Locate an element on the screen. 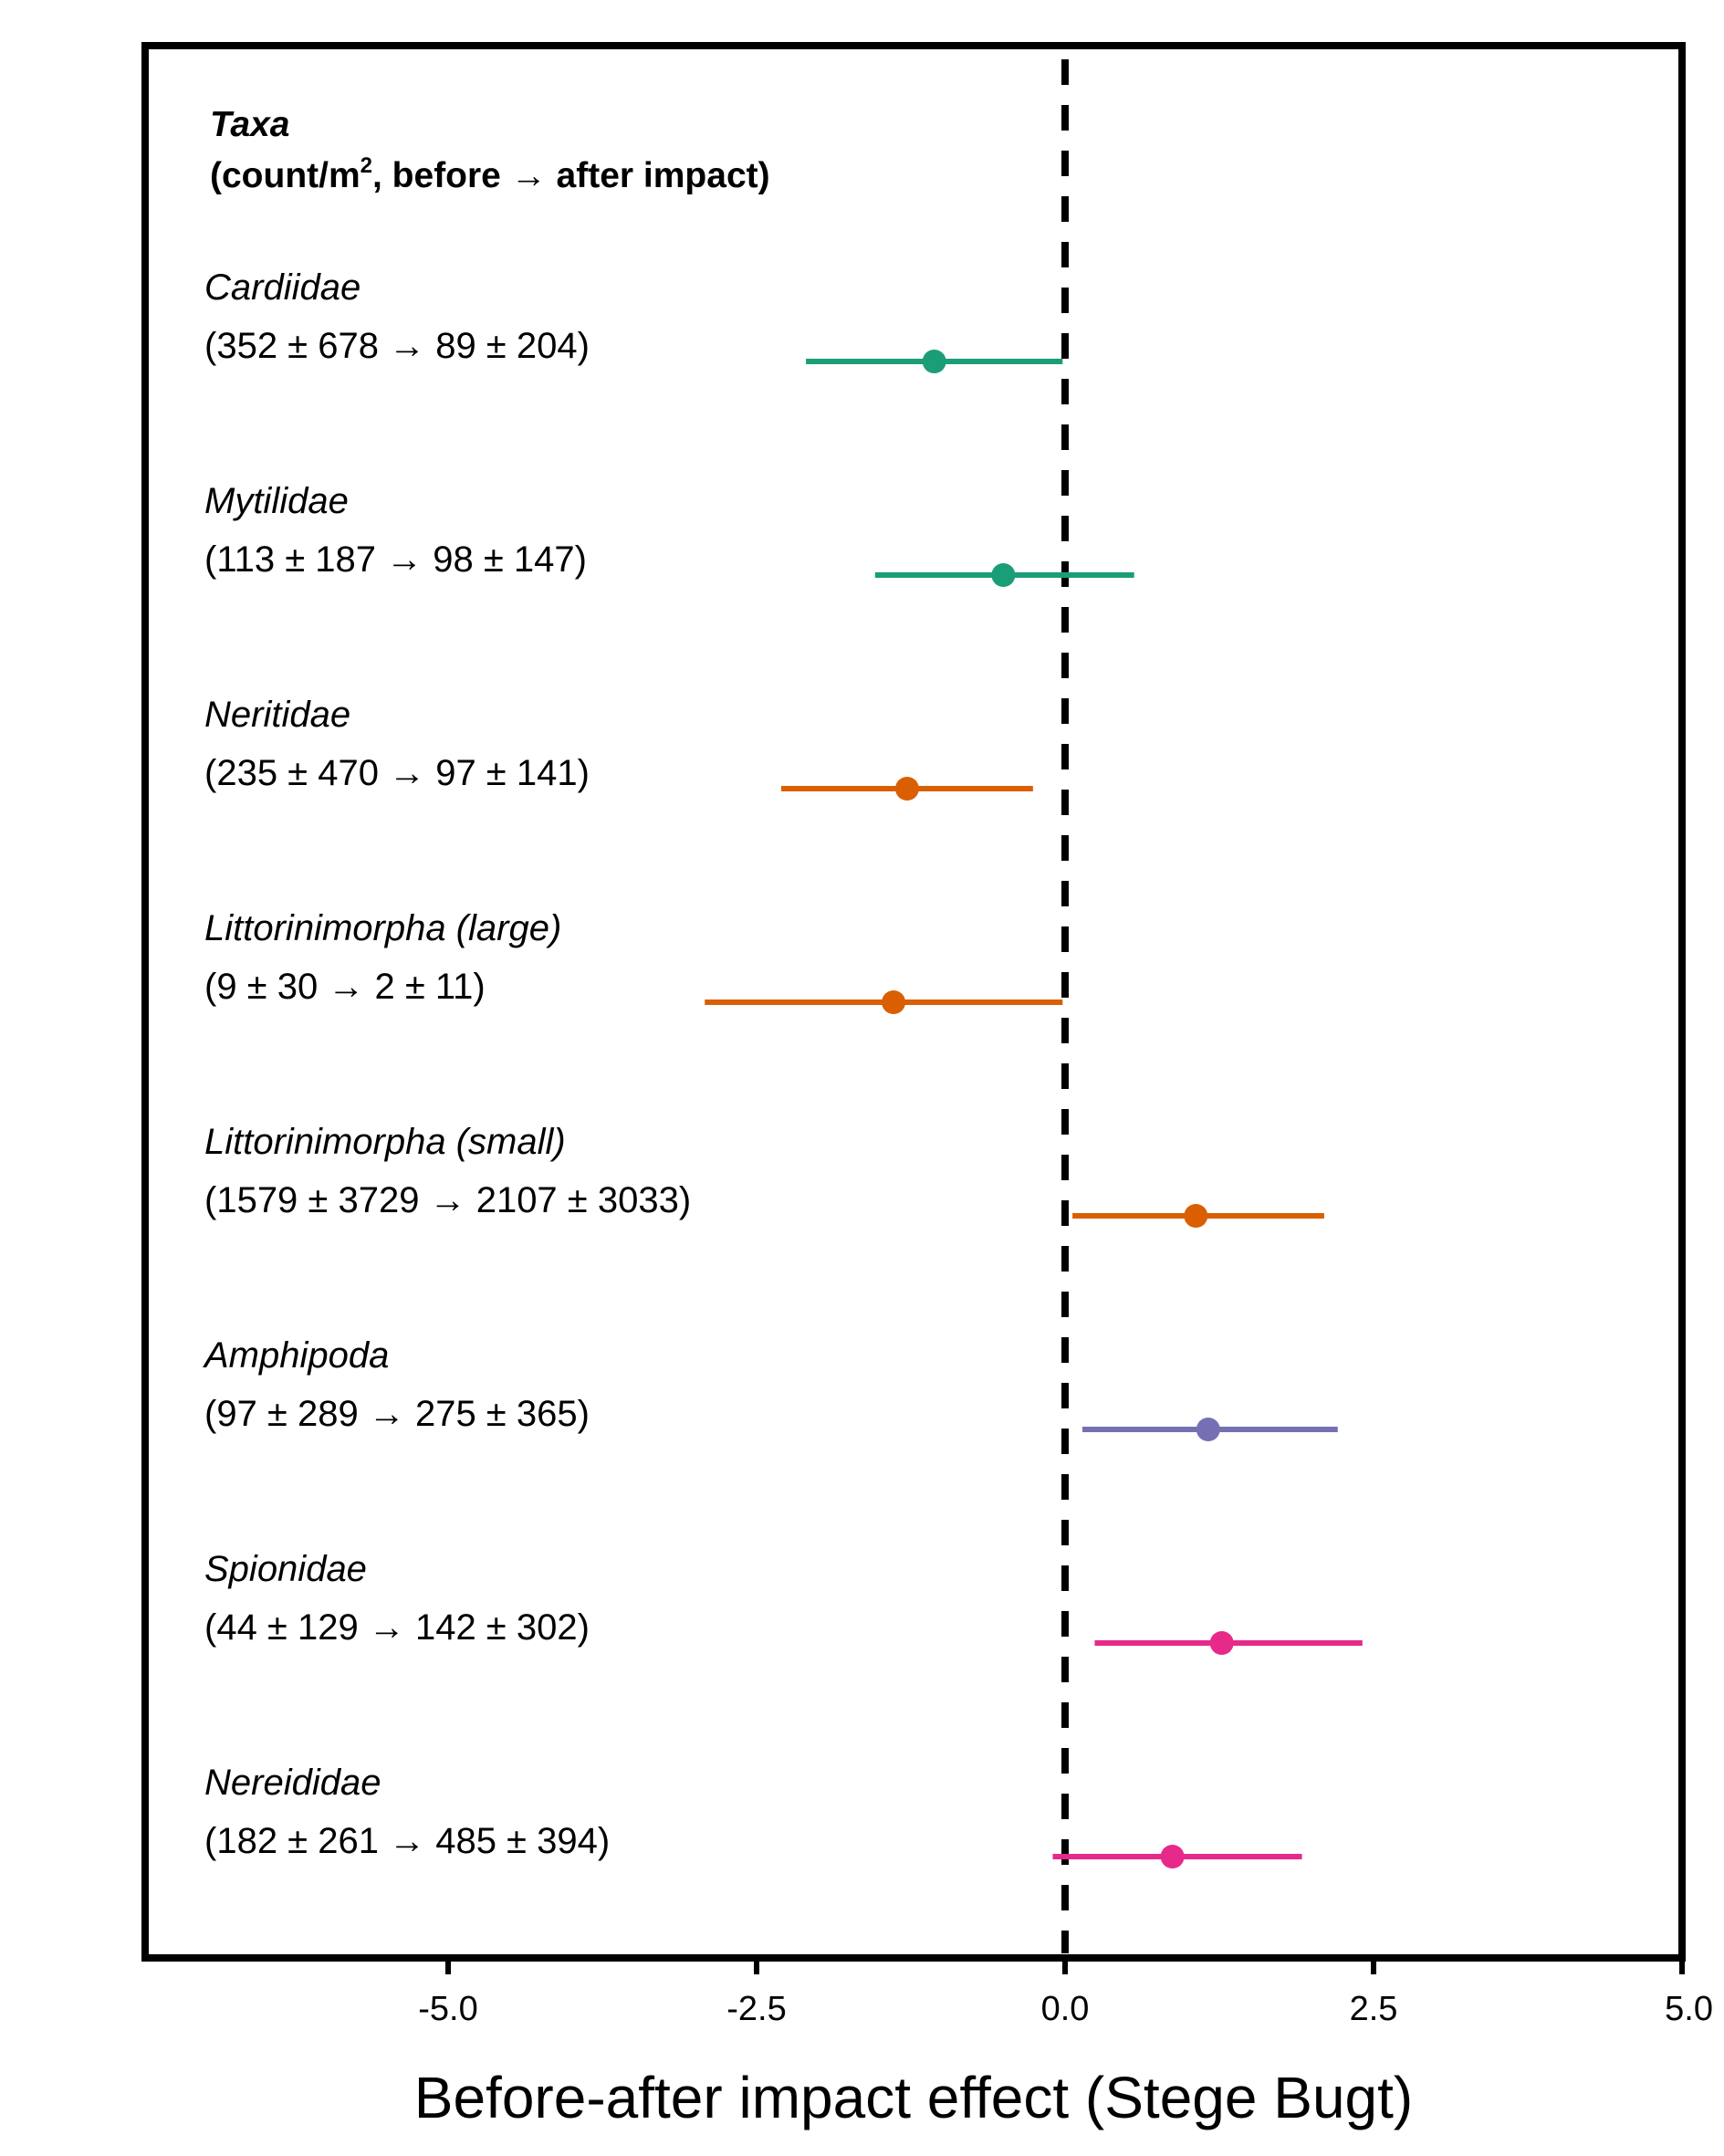  x-tick-label: -2.5 is located at coordinates (756, 2009).